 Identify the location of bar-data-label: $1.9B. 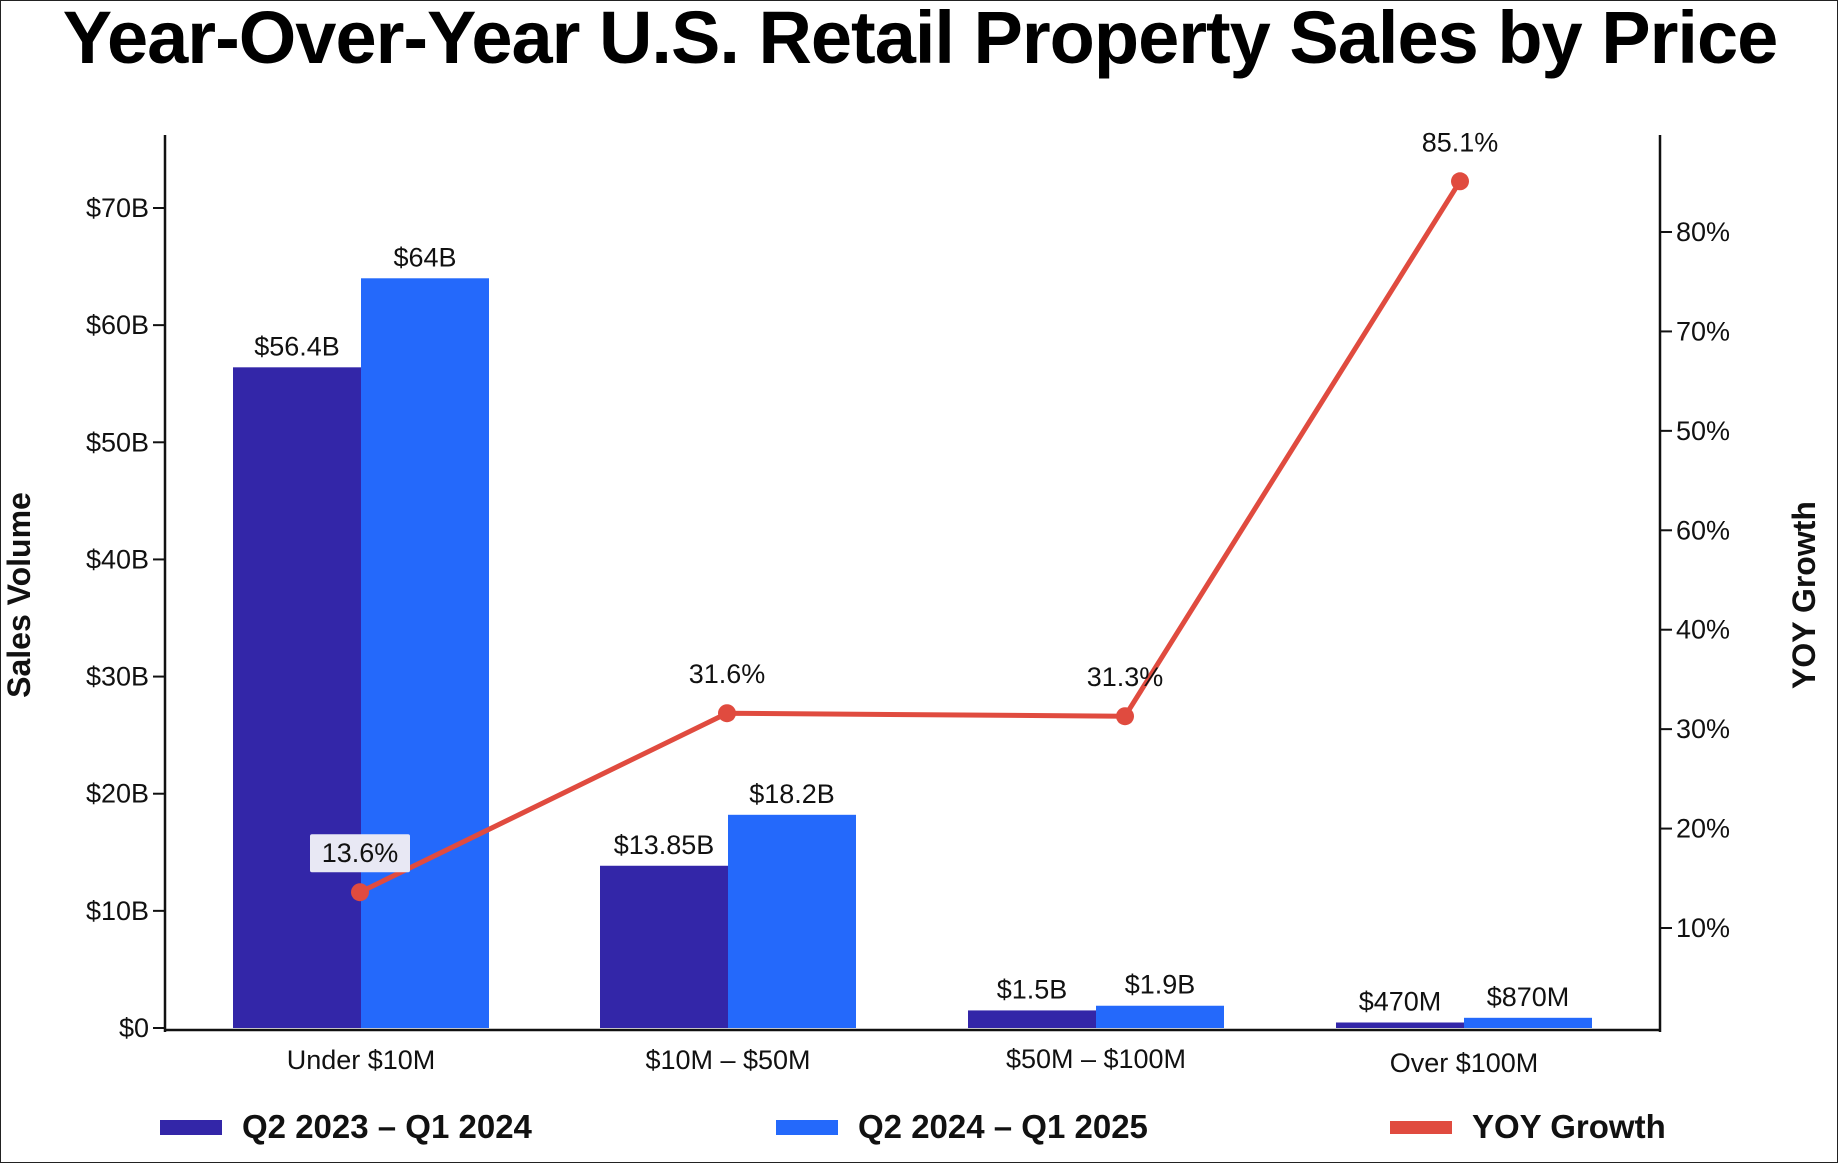
(1160, 985).